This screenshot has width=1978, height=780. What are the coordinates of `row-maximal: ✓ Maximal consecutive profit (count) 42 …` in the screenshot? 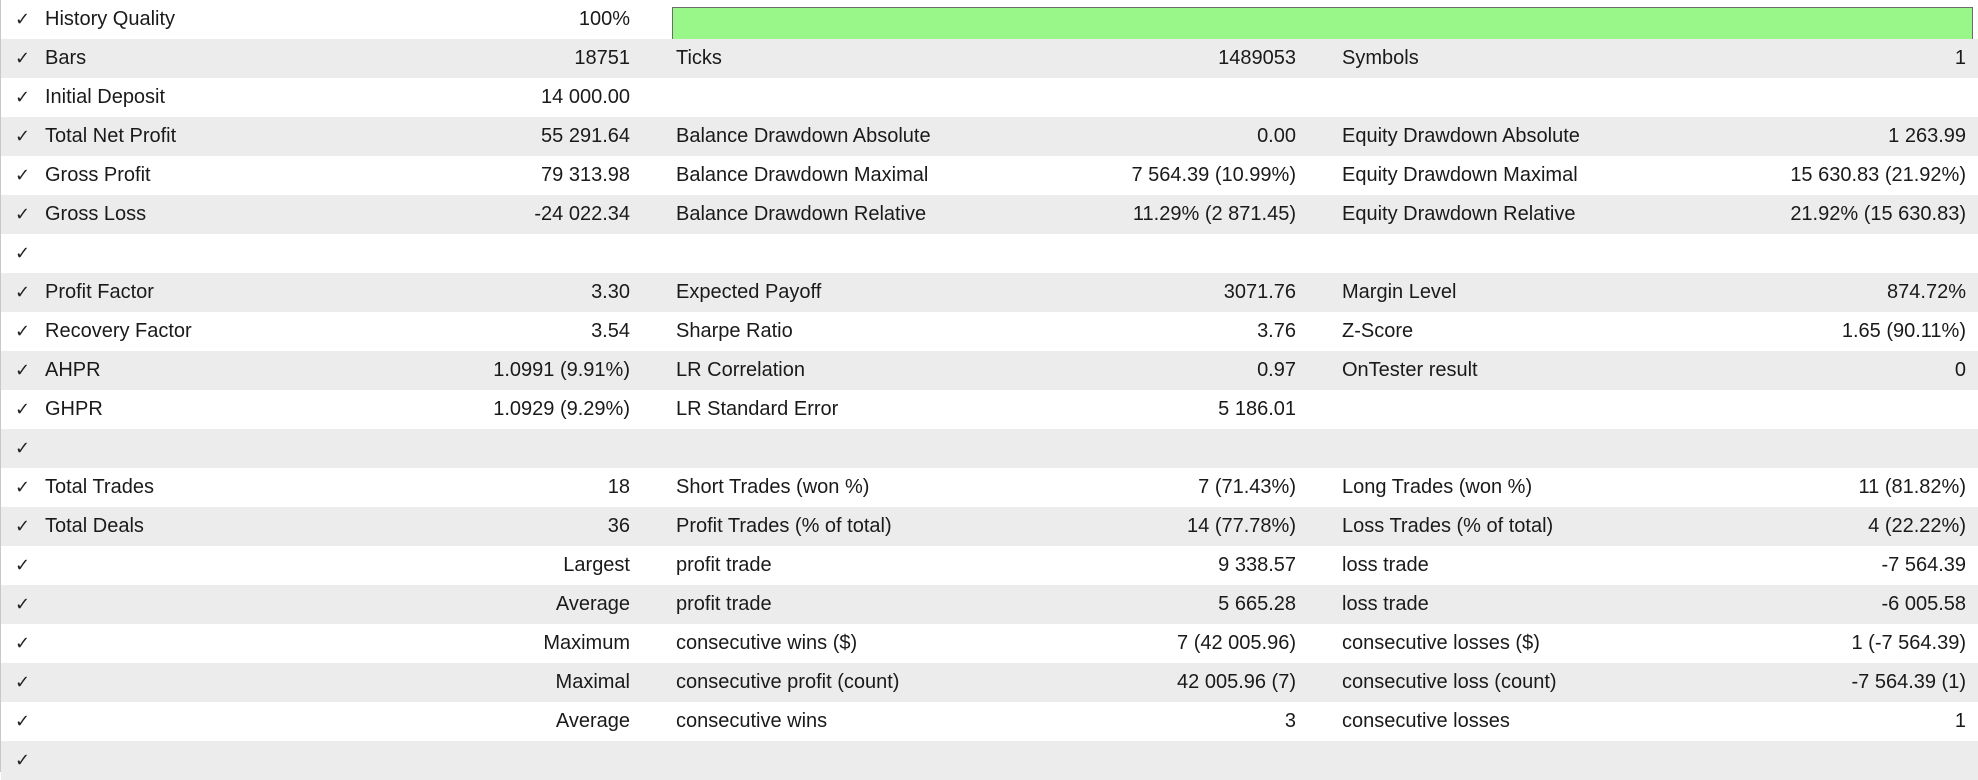 It's located at (989, 682).